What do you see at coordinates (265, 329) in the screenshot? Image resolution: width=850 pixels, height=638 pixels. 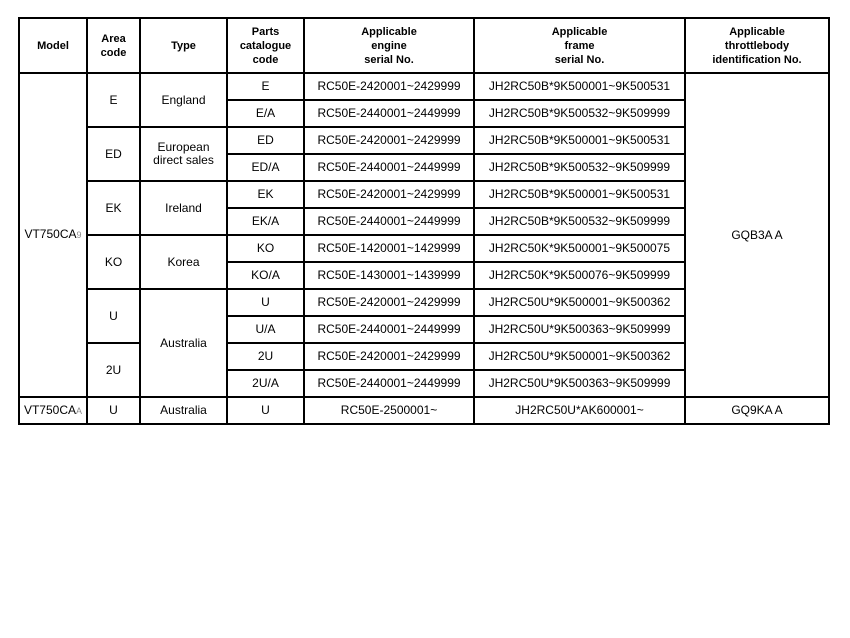 I see `parts-code-cell: U/A` at bounding box center [265, 329].